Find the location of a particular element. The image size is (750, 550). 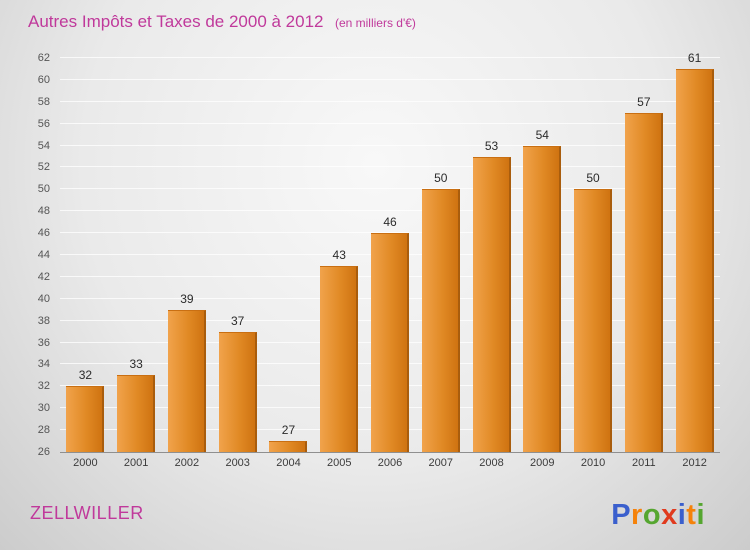

y-axis-tick-label: 52 is located at coordinates (43, 167).